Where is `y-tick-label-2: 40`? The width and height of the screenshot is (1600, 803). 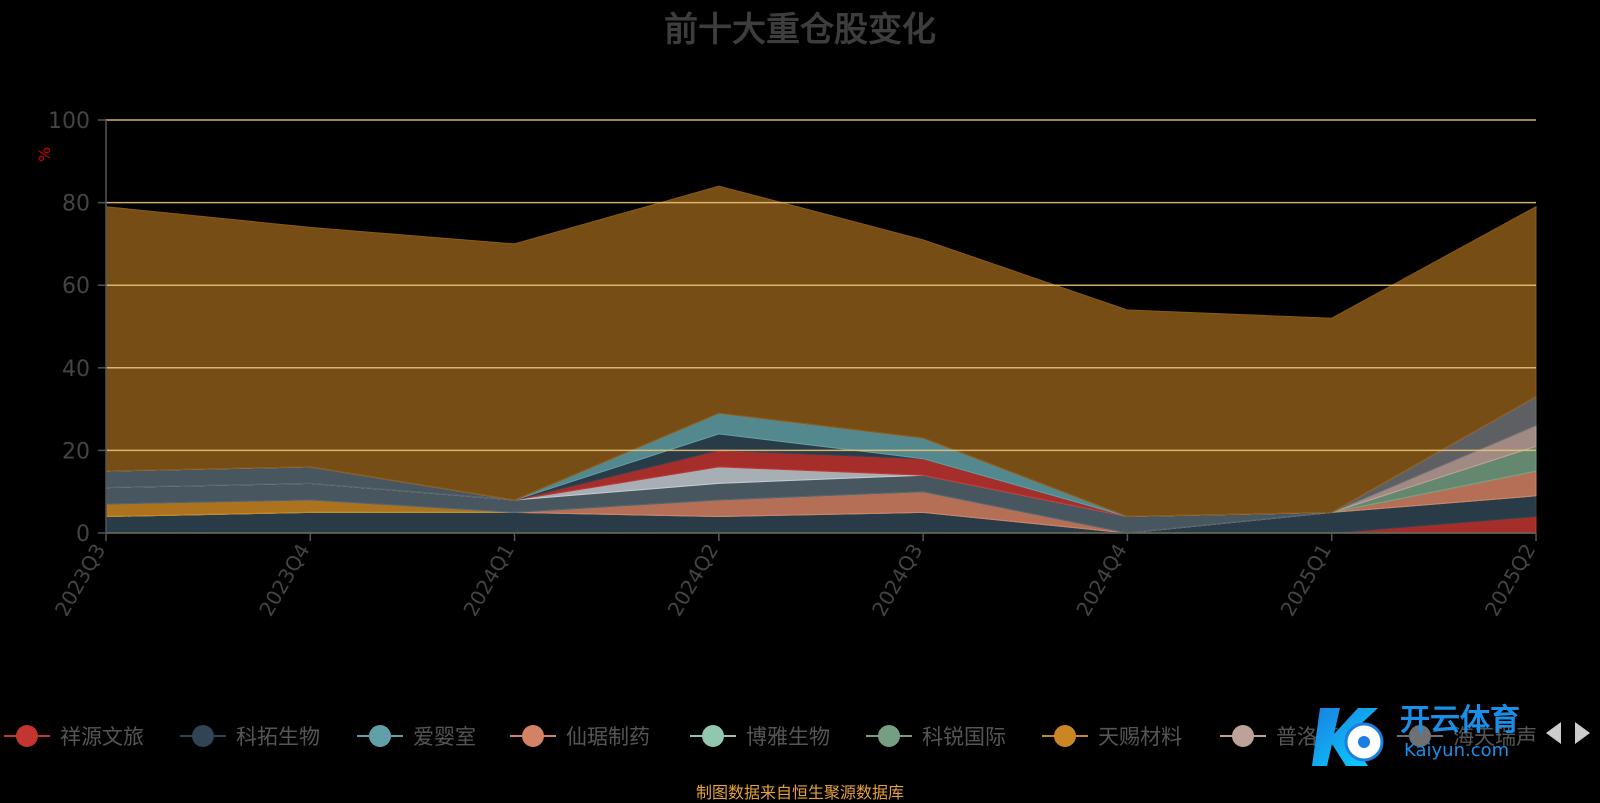
y-tick-label-2: 40 is located at coordinates (76, 369).